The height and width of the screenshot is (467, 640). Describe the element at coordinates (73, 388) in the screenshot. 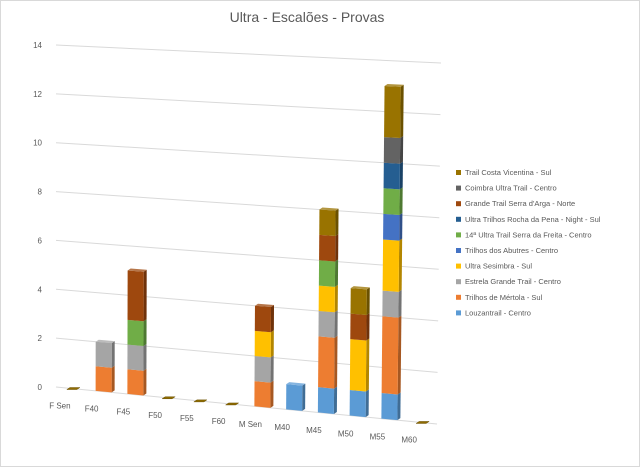

I see `bar-group-f-sen` at that location.